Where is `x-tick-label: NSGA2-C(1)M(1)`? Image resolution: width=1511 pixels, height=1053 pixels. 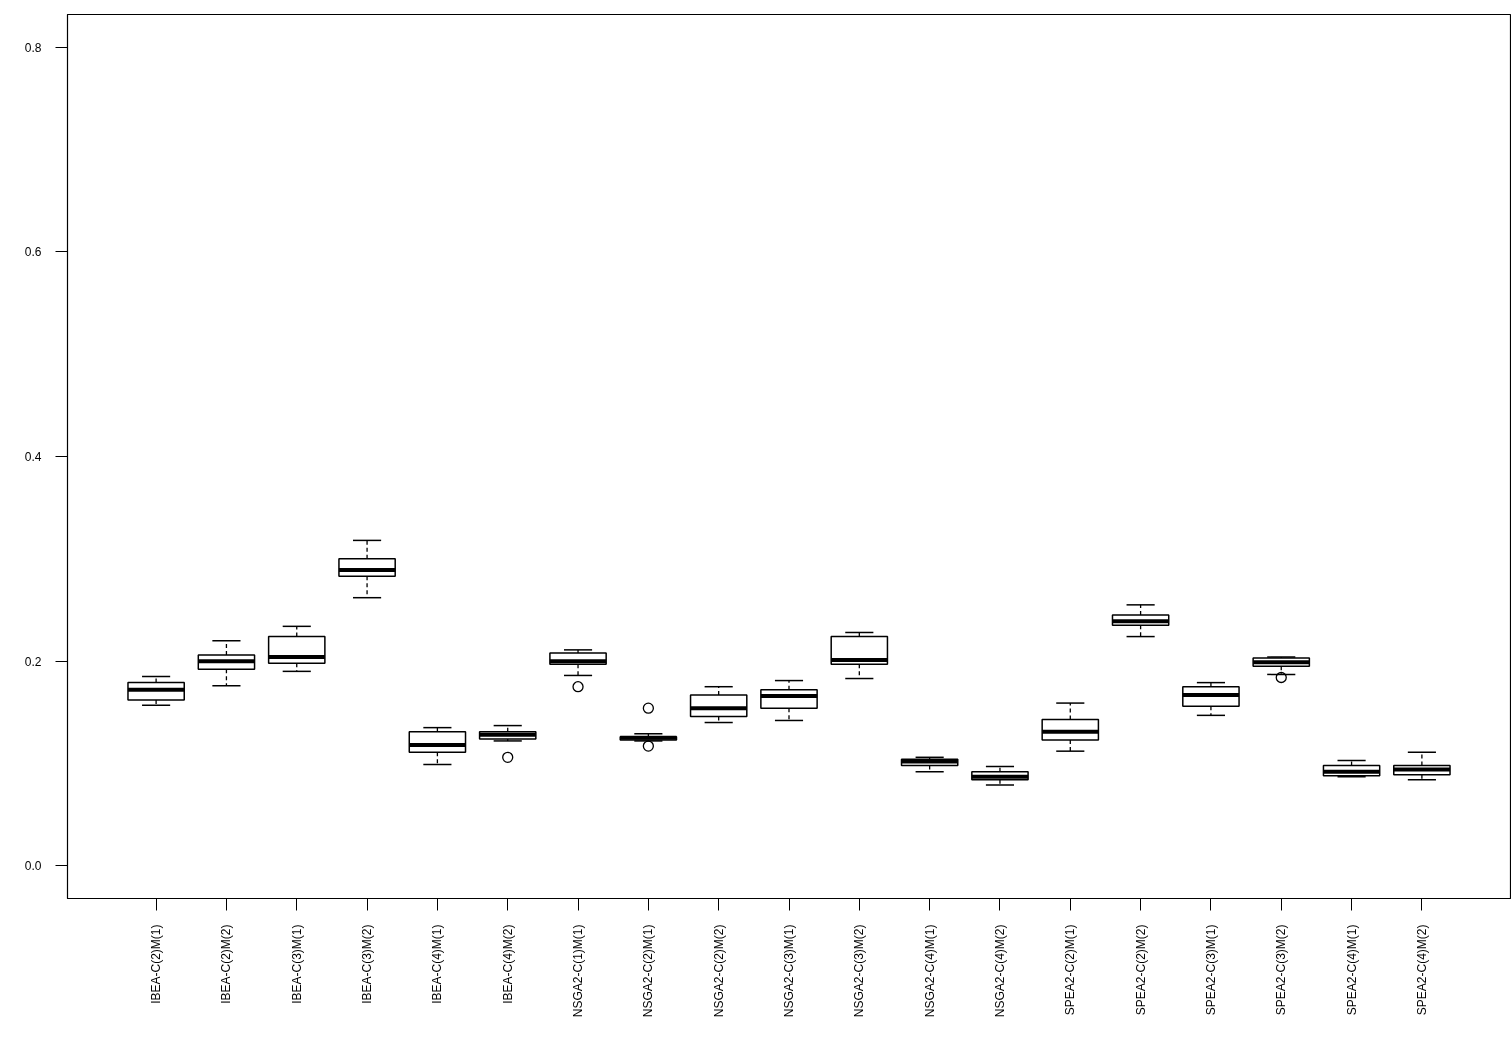
x-tick-label: NSGA2-C(1)M(1) is located at coordinates (578, 971).